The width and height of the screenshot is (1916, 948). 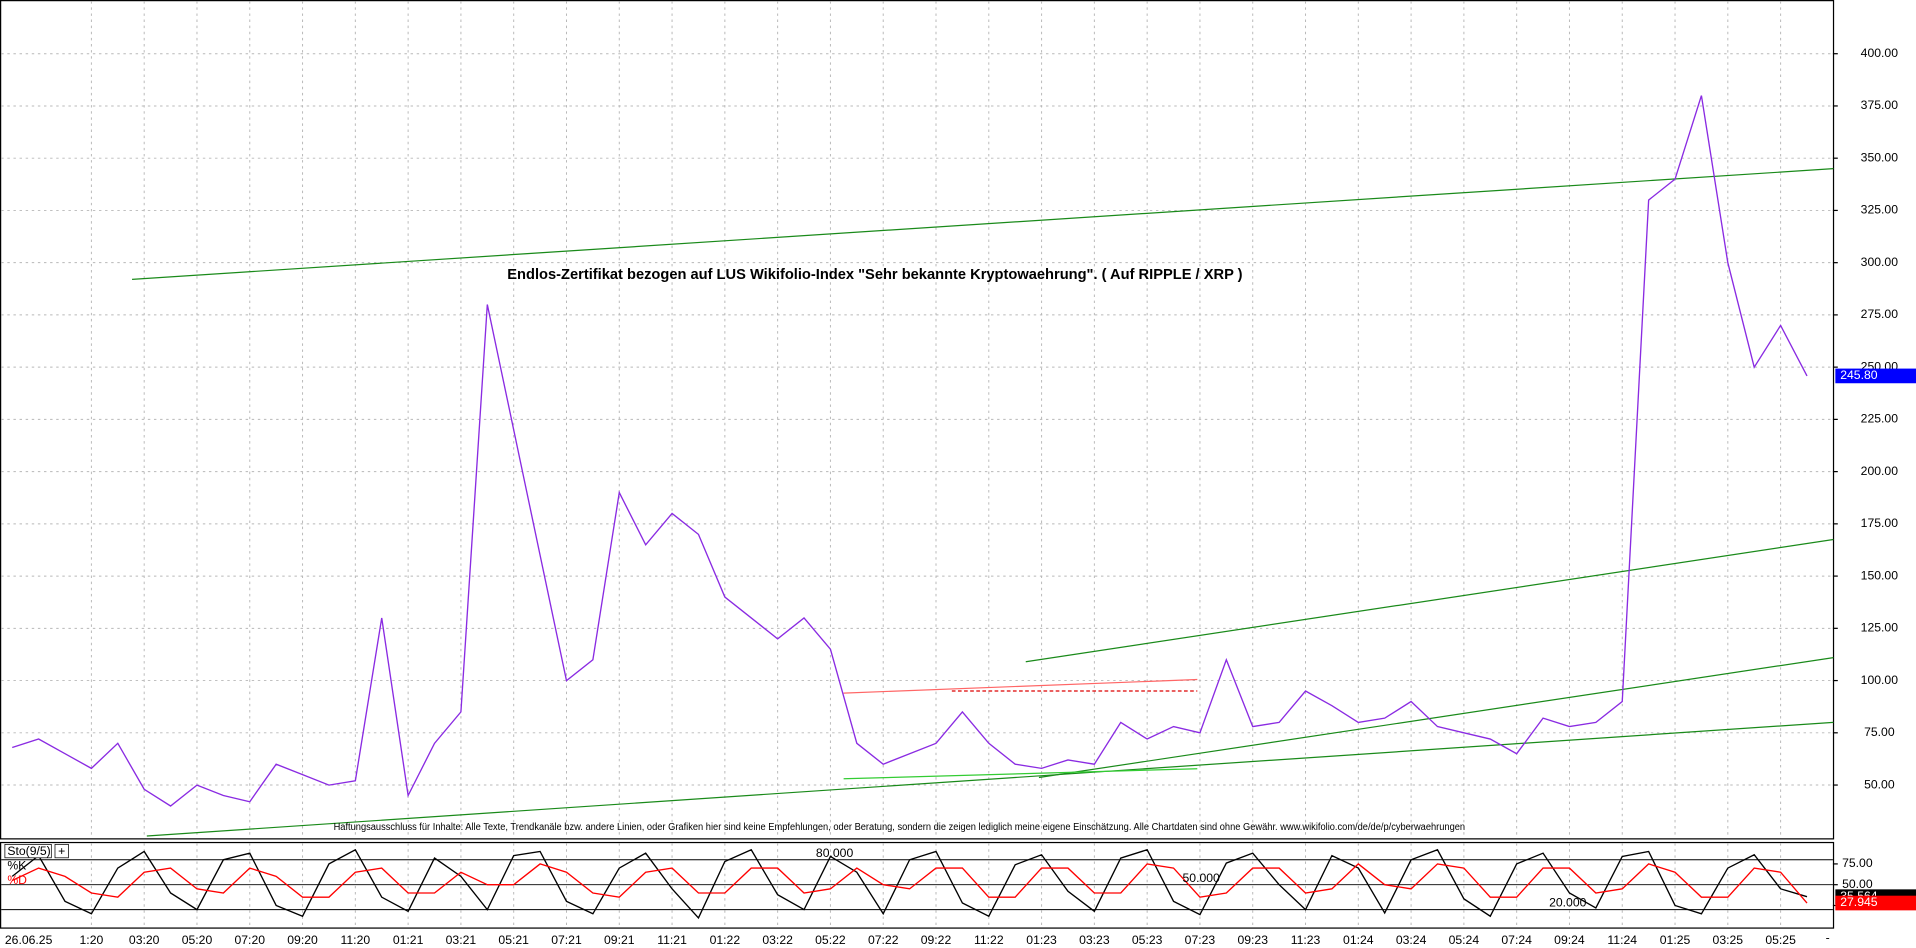 I want to click on y-tick-label: 300.00, so click(x=1880, y=262).